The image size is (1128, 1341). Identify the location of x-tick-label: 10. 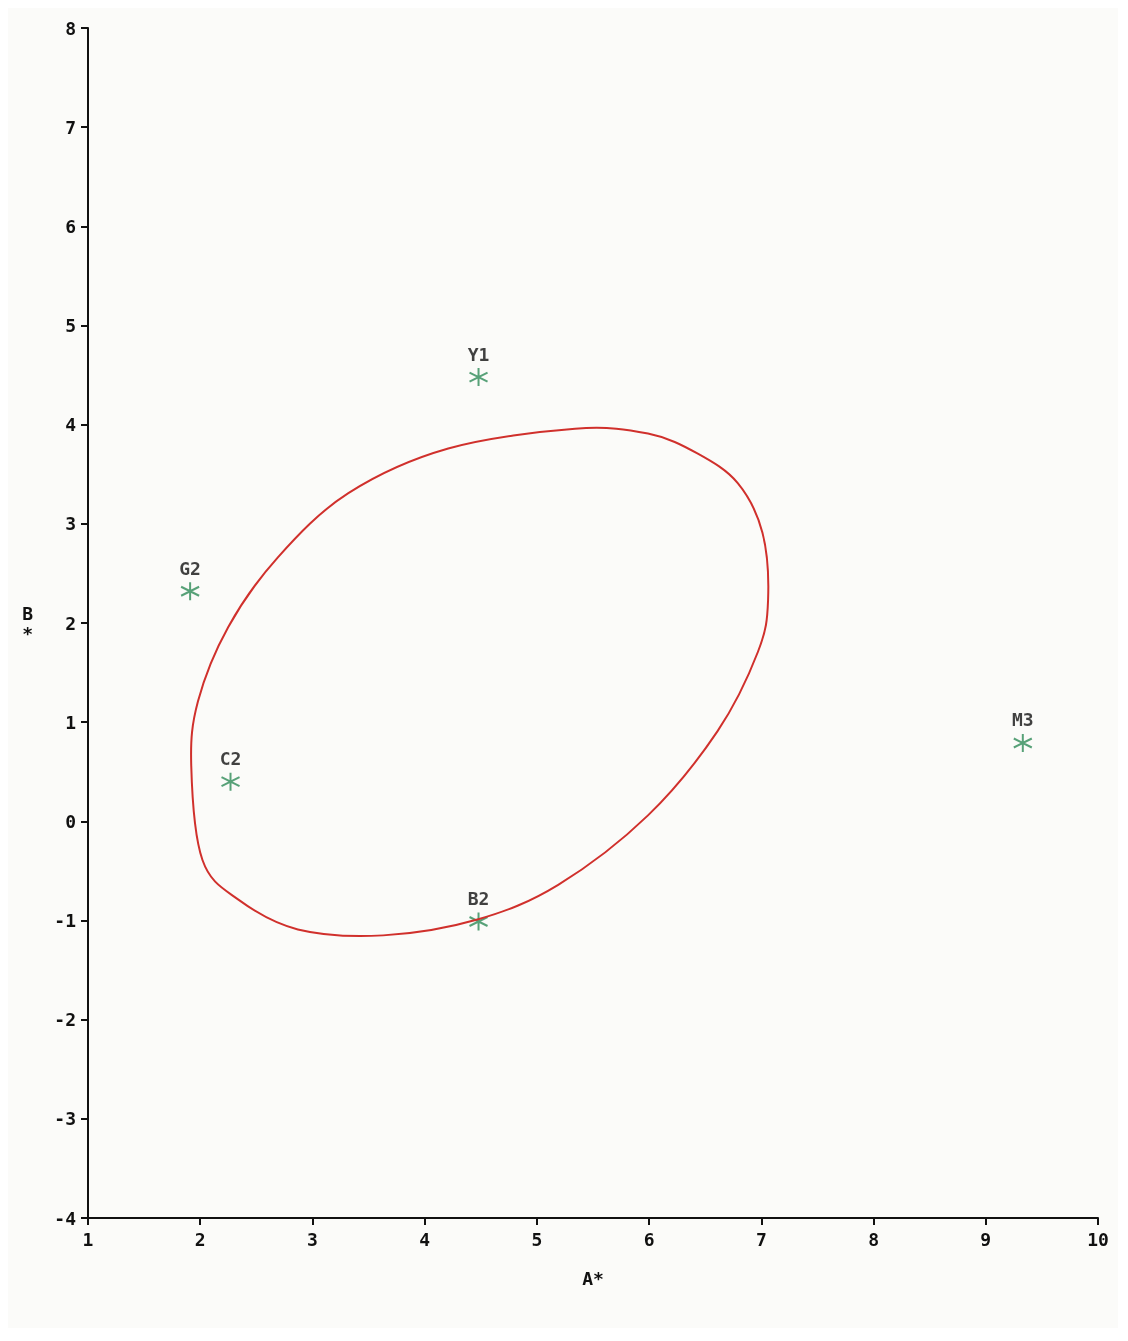
(1098, 1239).